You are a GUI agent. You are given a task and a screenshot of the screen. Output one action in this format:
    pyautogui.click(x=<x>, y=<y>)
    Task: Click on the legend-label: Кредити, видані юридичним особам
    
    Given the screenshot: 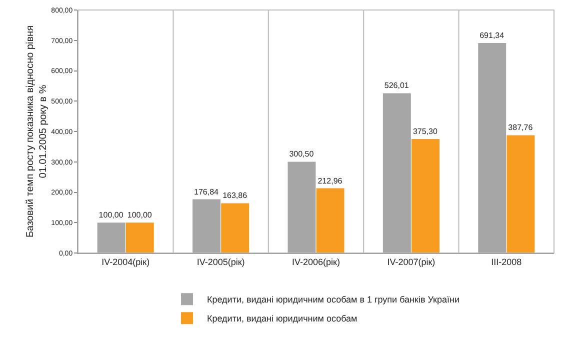 What is the action you would take?
    pyautogui.click(x=282, y=319)
    